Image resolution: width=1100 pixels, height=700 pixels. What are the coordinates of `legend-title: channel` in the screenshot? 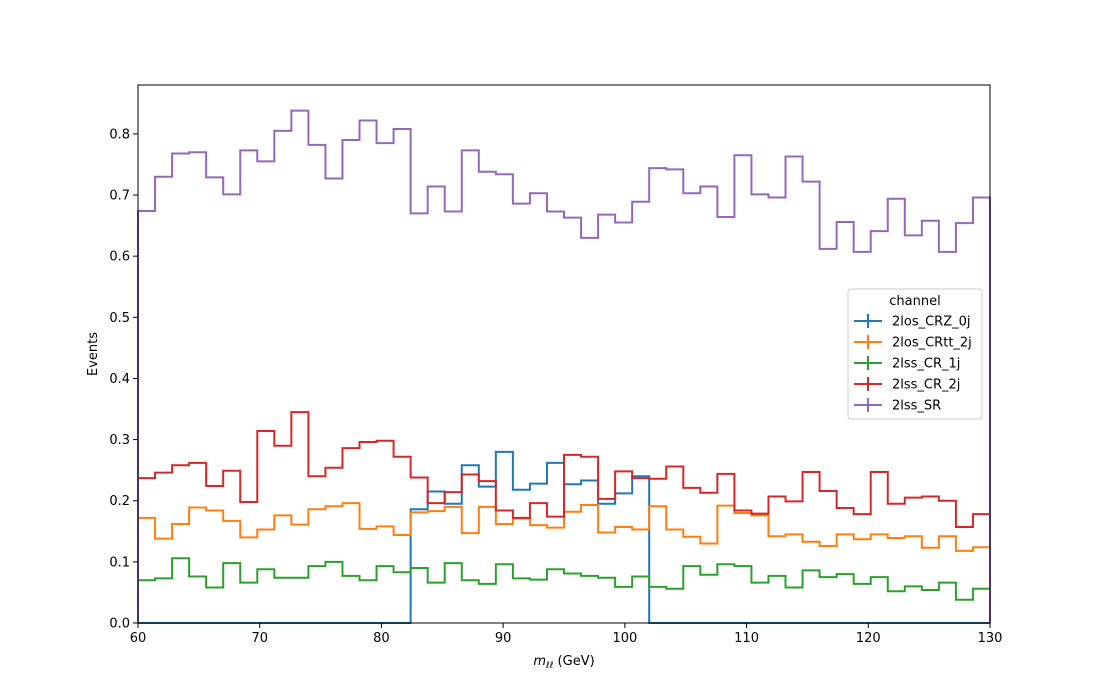 It's located at (914, 301).